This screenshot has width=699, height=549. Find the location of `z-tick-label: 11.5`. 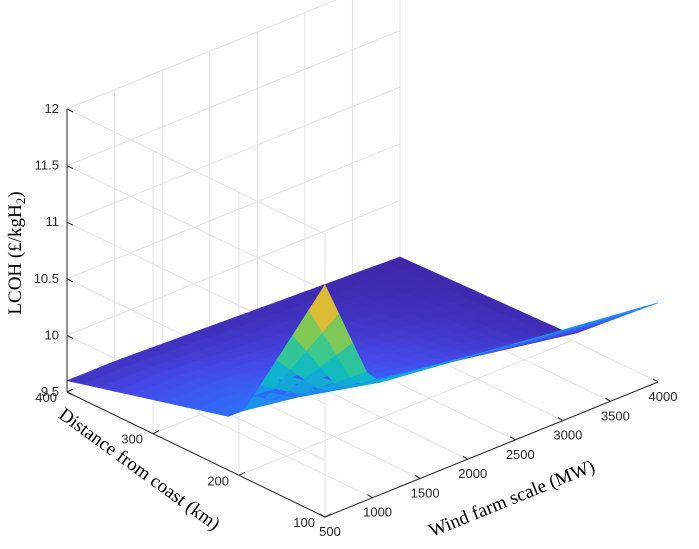

z-tick-label: 11.5 is located at coordinates (47, 165).